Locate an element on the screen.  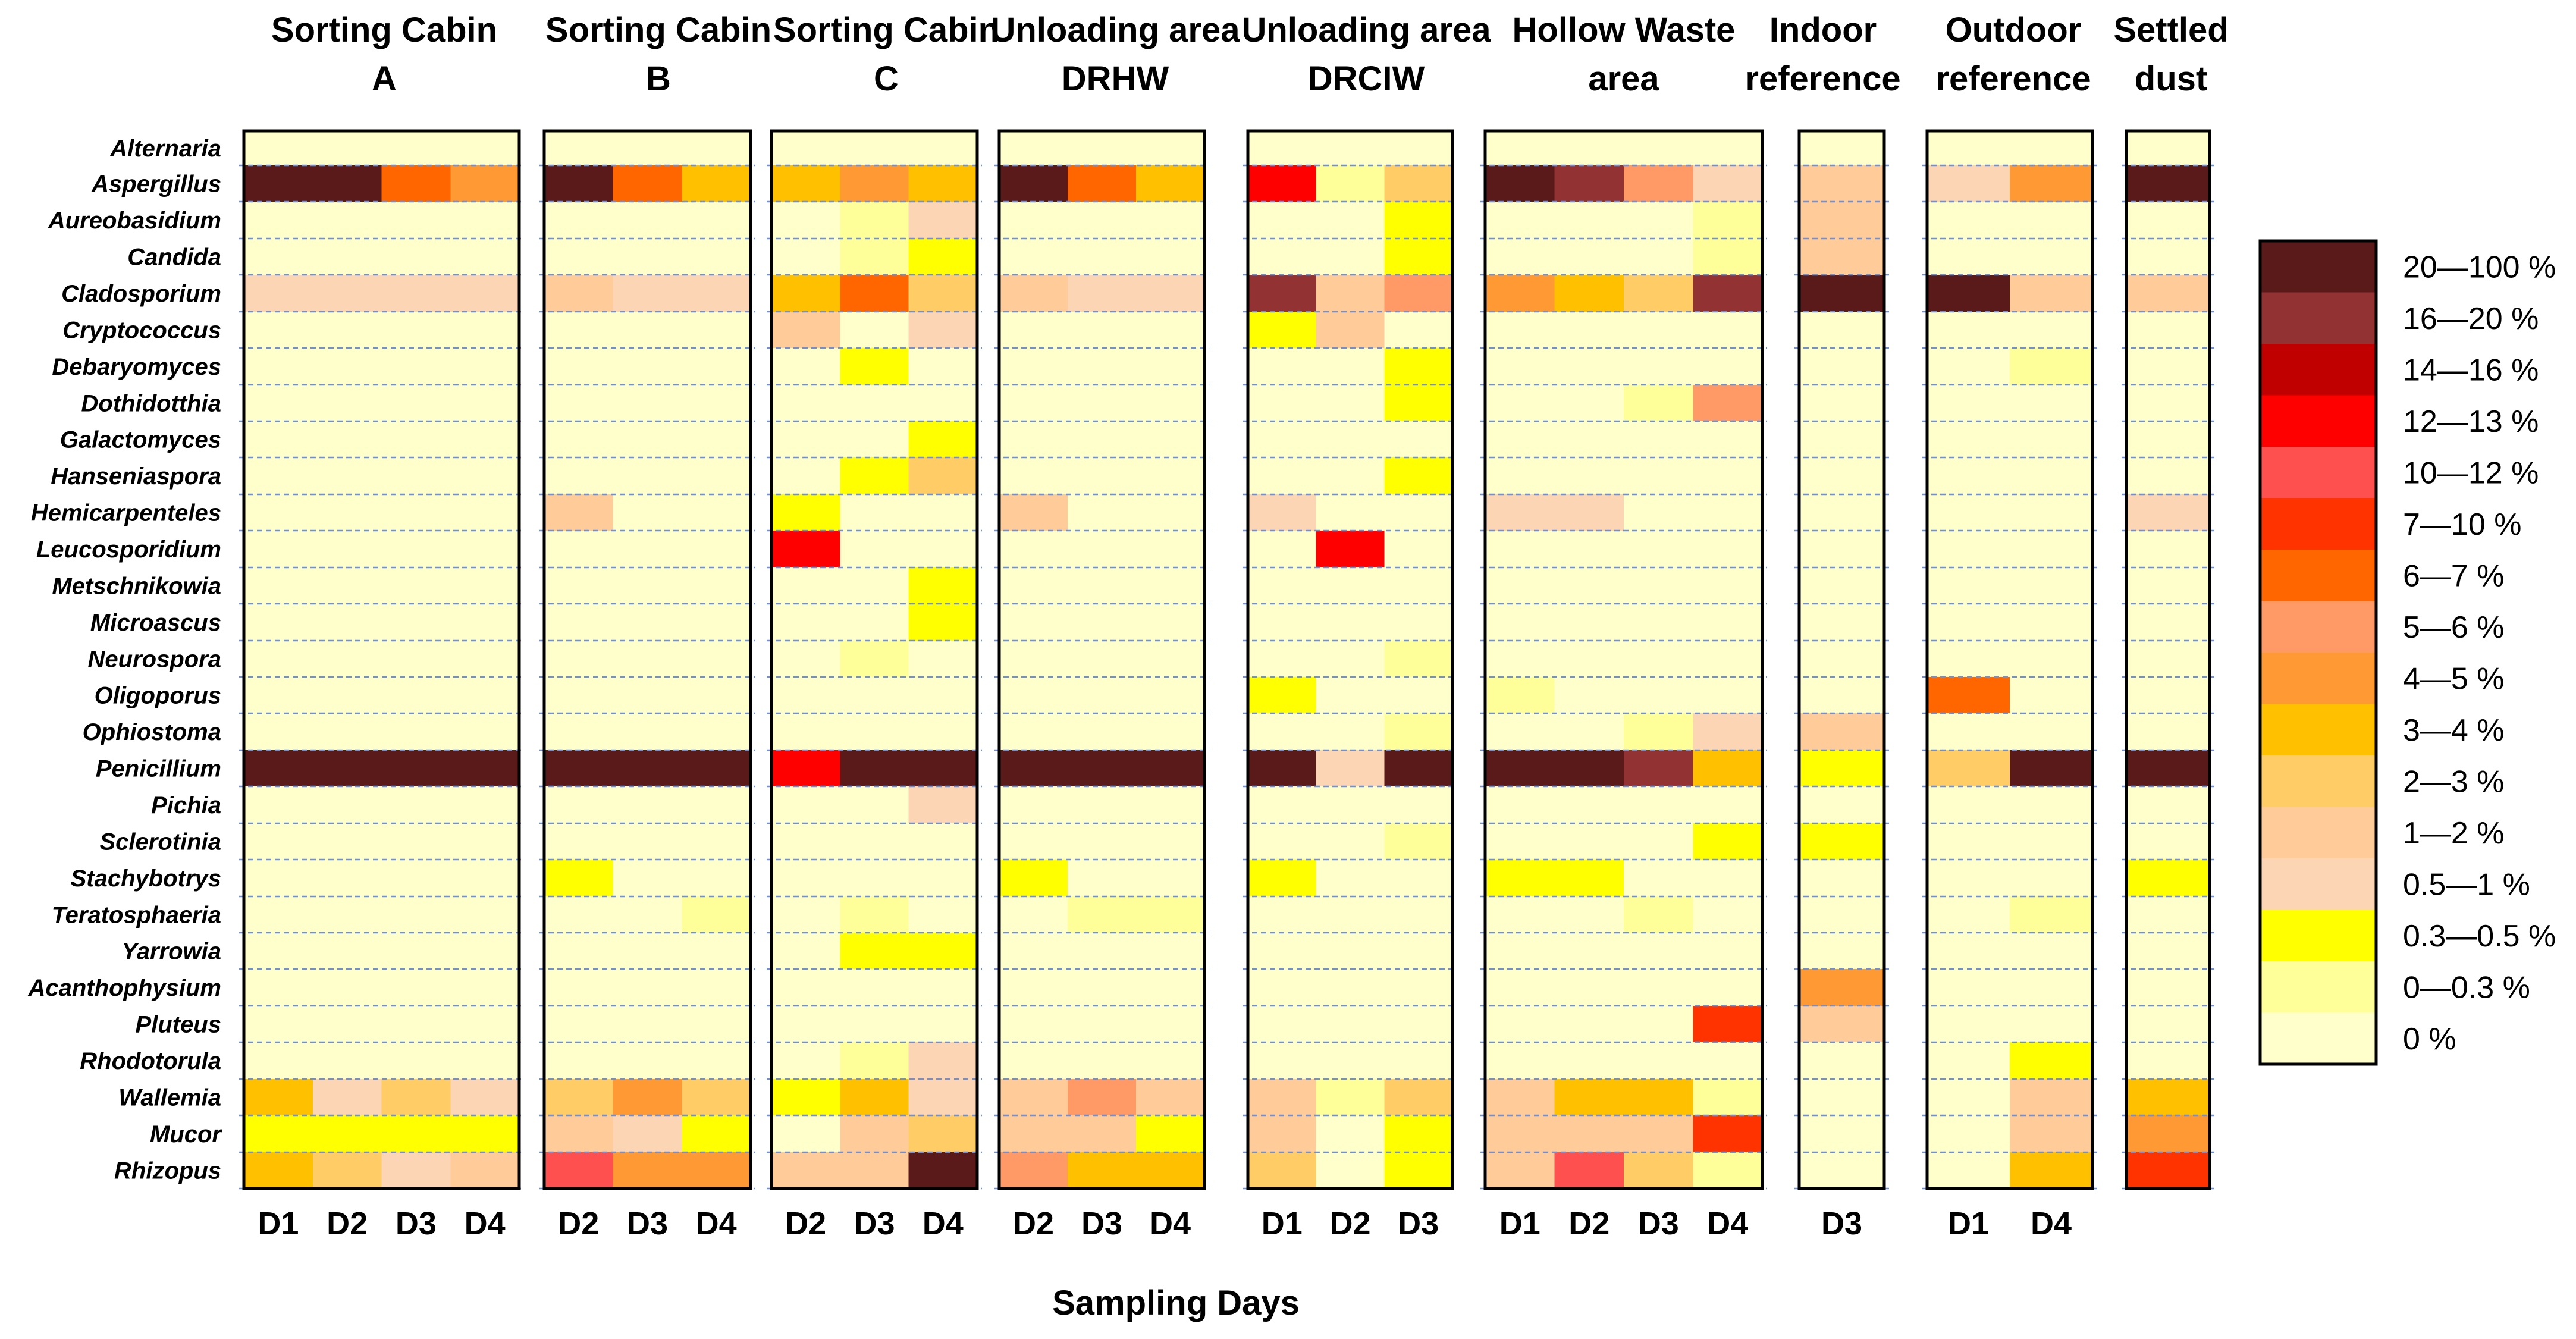
cell-hollow-waste-area-d2-cladosporium is located at coordinates (1589, 293).